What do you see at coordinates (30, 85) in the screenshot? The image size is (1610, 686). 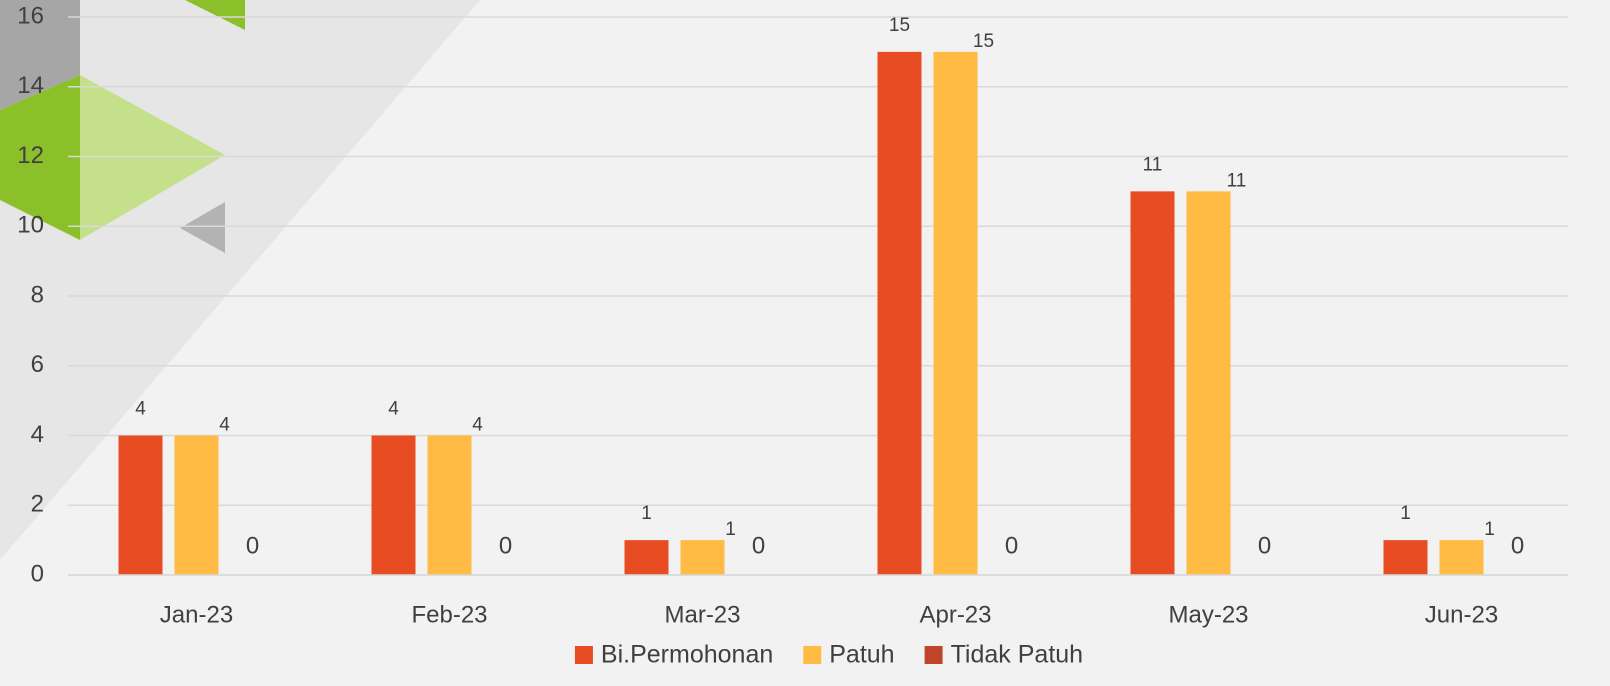 I see `y-tick-label: 14` at bounding box center [30, 85].